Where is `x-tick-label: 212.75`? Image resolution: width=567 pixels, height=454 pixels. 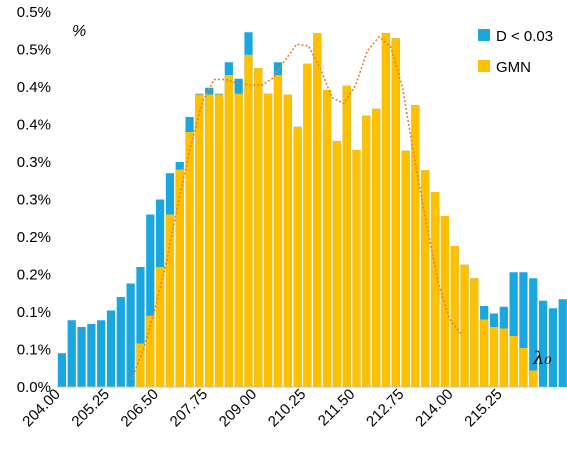
x-tick-label: 212.75 is located at coordinates (385, 408).